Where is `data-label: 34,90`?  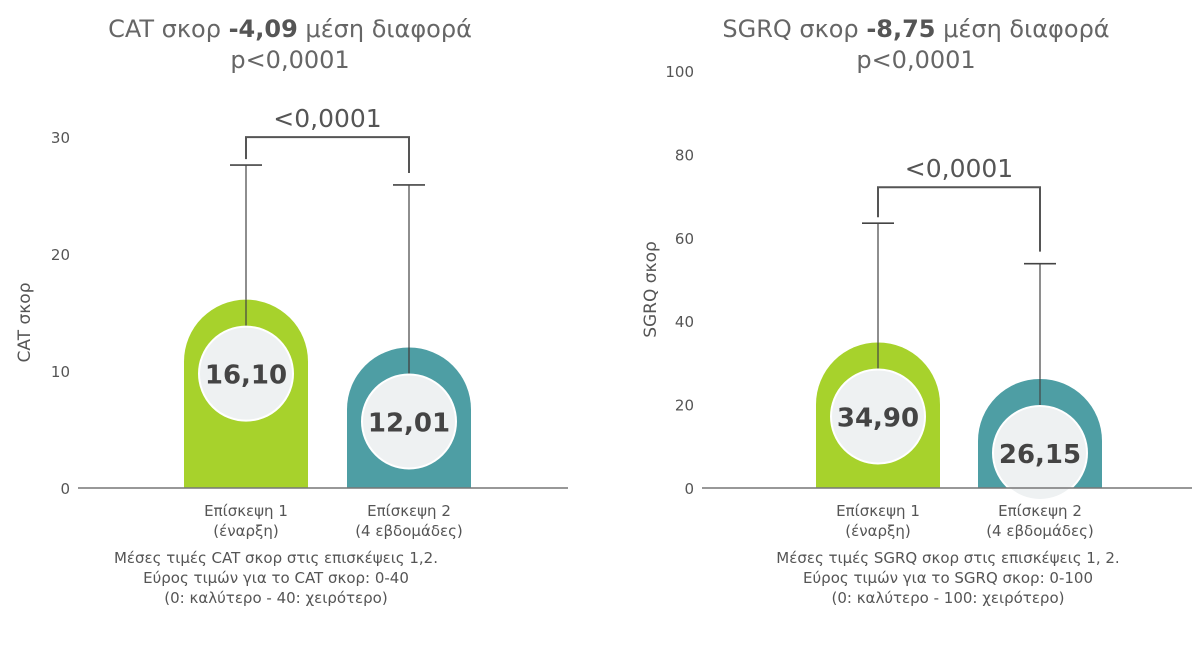
data-label: 34,90 is located at coordinates (878, 418).